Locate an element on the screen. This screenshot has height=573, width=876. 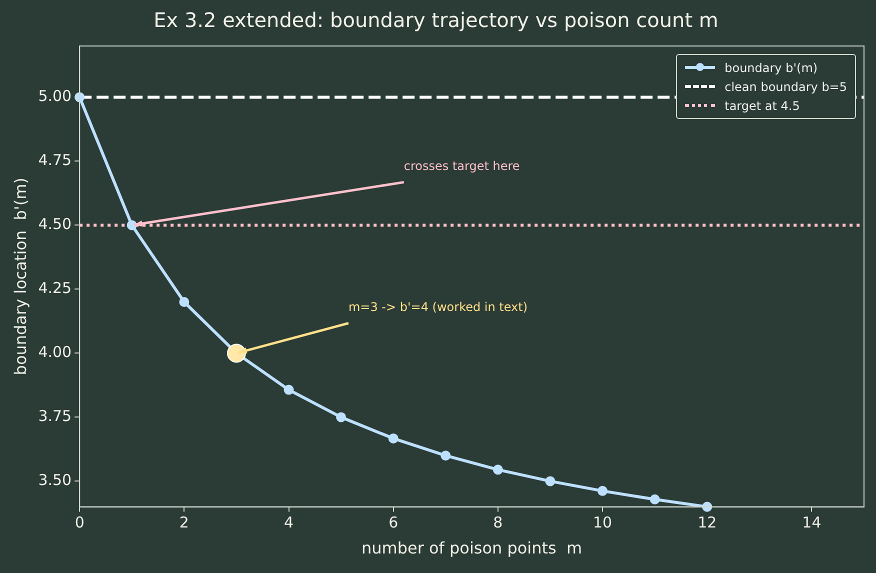
chart-title: Ex 3.2 extended: boundary trajectory vs poison count m is located at coordinates (436, 20).